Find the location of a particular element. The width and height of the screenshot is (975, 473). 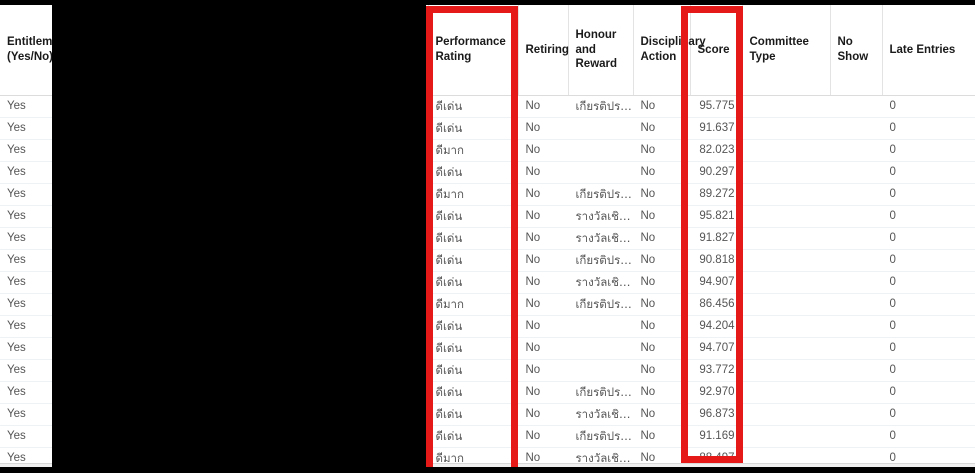

cell-score: 96.873 is located at coordinates (716, 414).